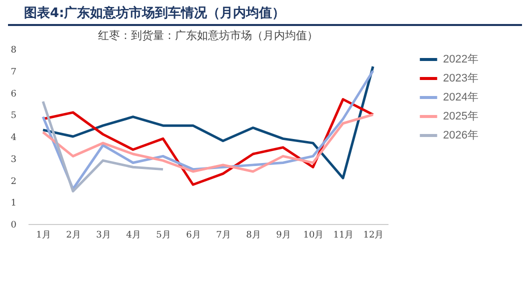 The height and width of the screenshot is (293, 530). Describe the element at coordinates (13, 72) in the screenshot. I see `y-tick-label: 7` at that location.